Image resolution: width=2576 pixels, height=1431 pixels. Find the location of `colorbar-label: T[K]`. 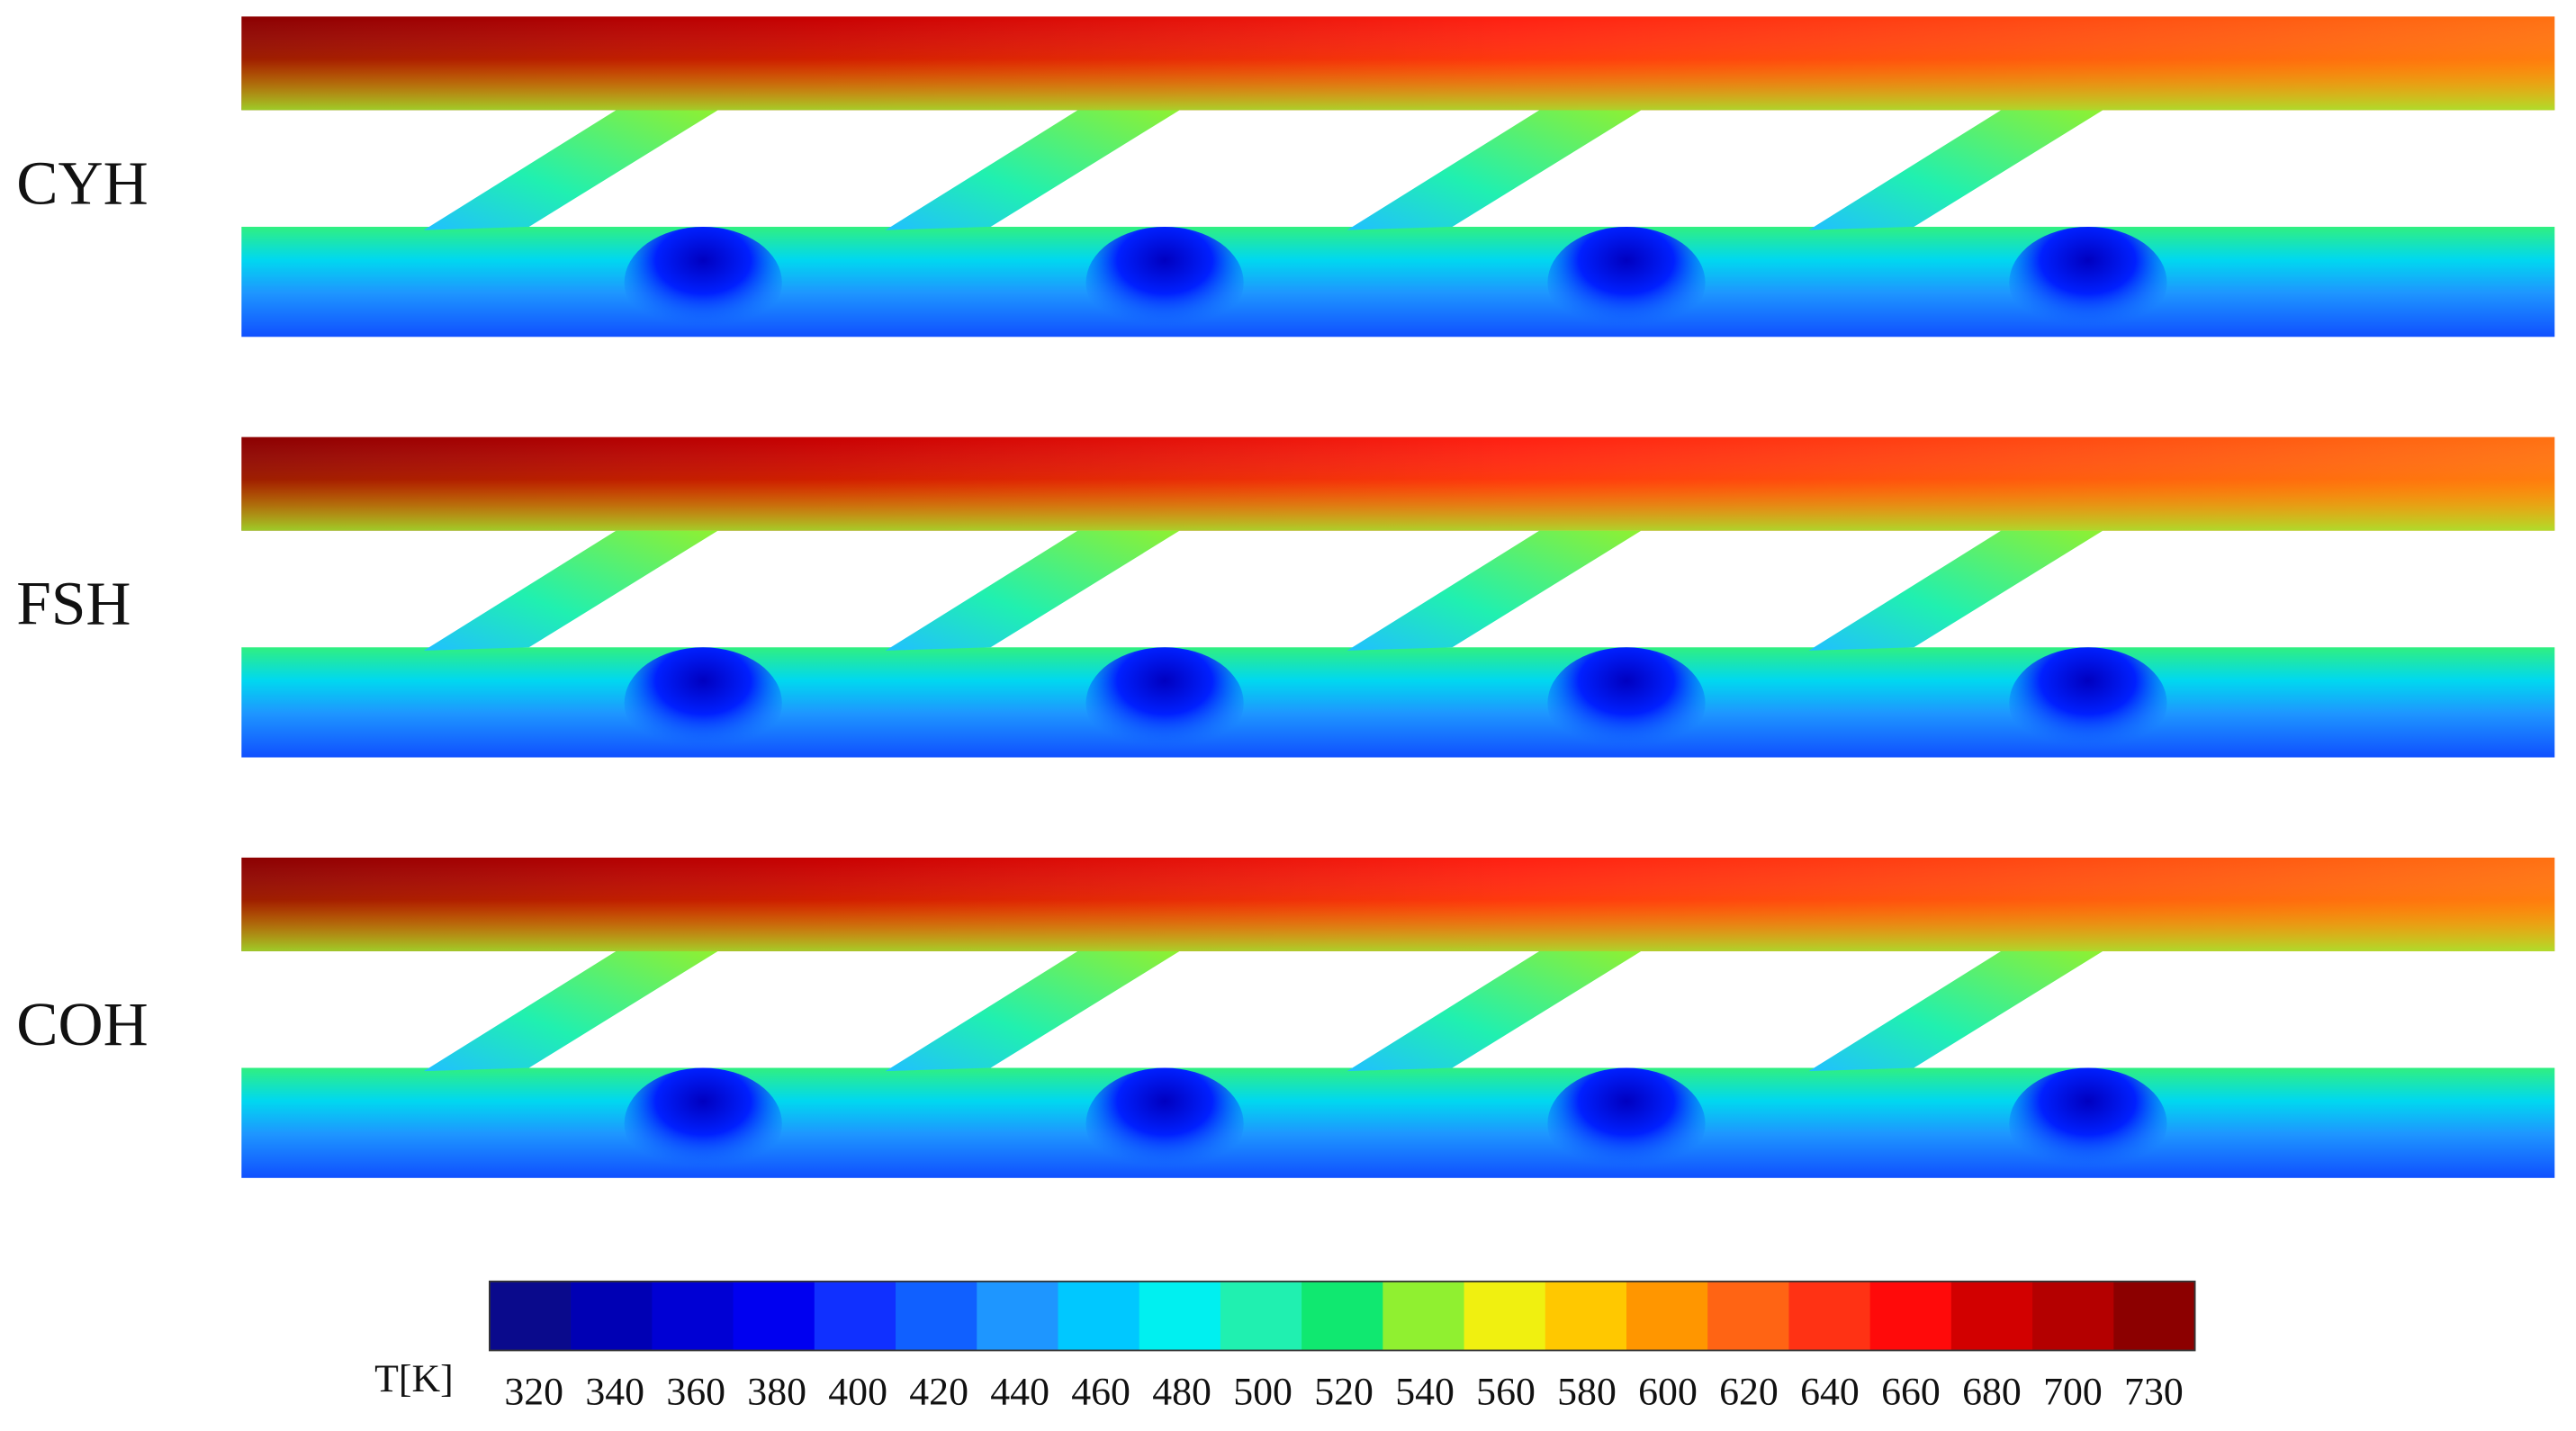

colorbar-label: T[K] is located at coordinates (414, 1378).